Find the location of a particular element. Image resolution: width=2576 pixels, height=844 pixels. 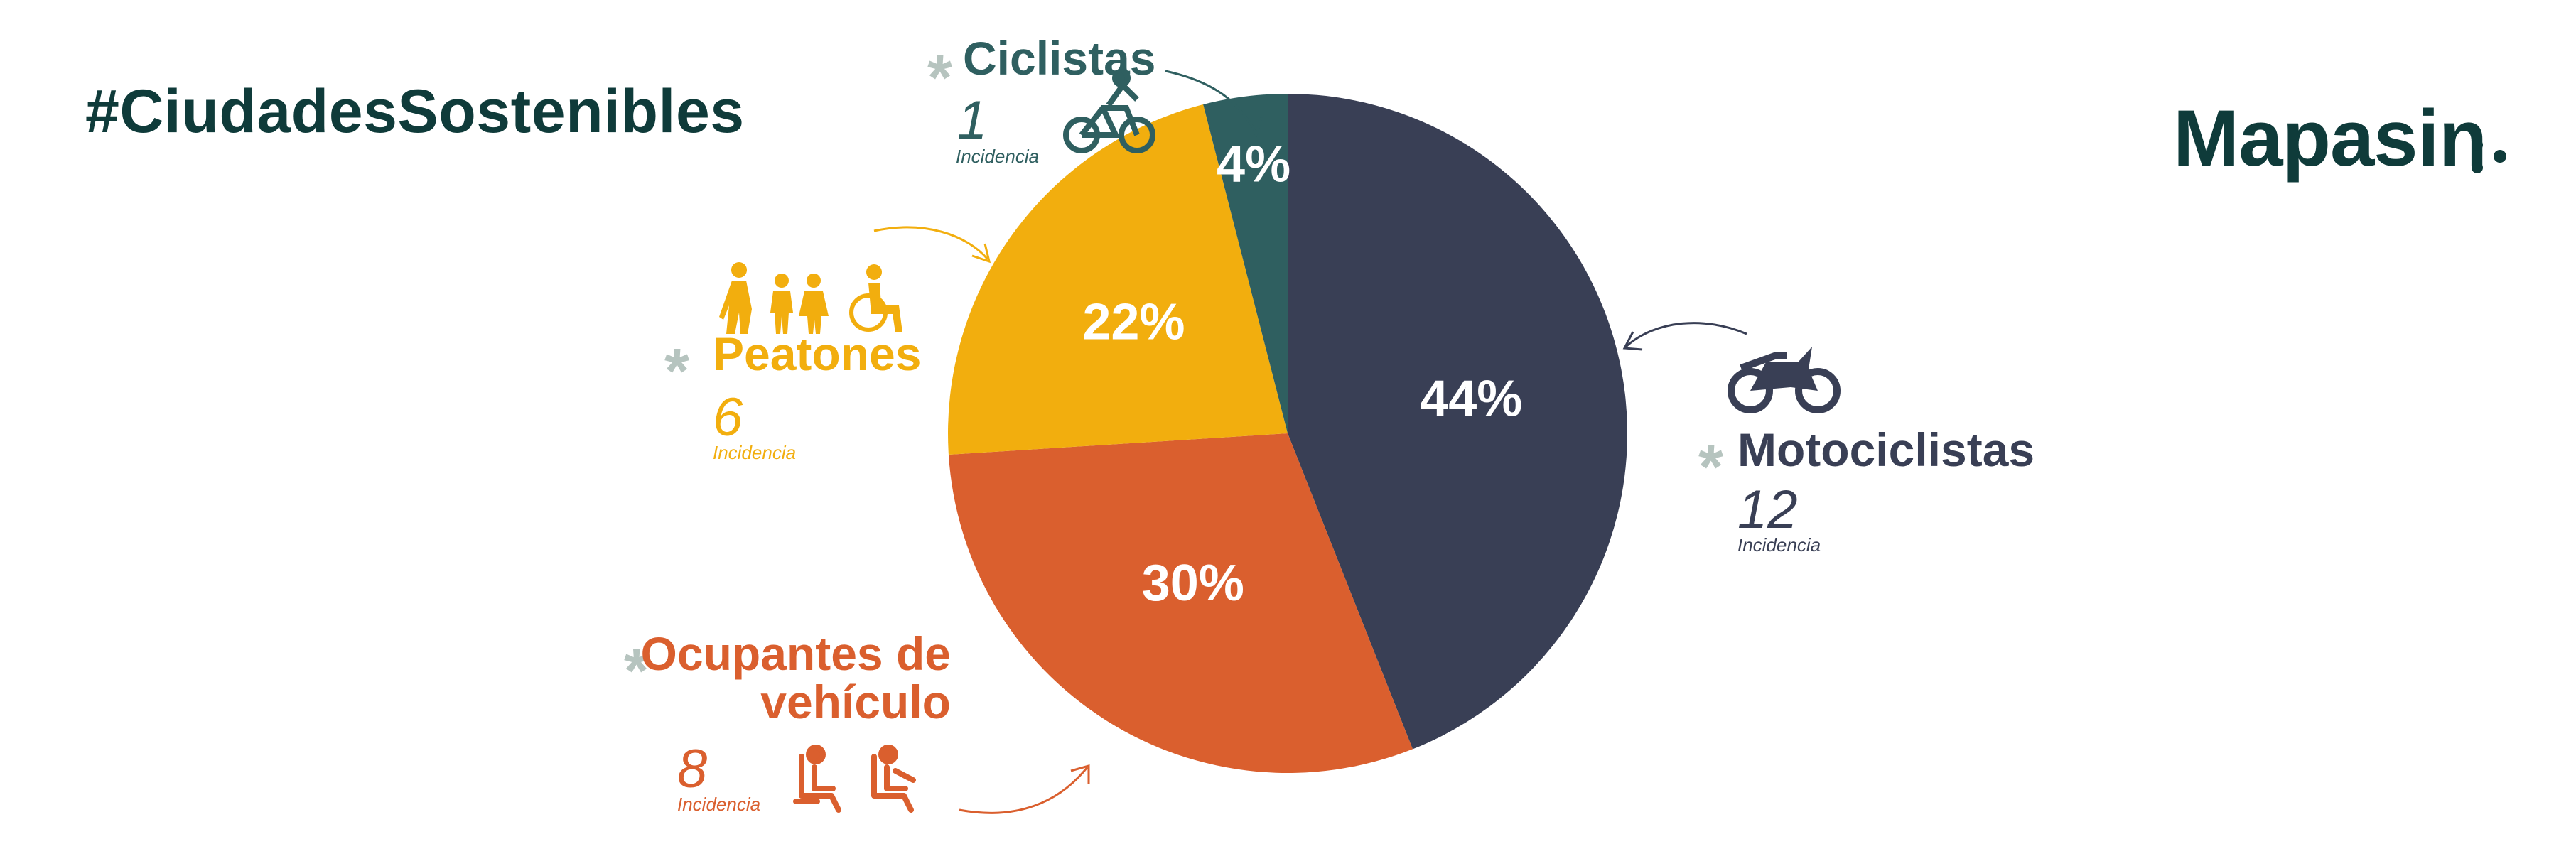

star-motociclistas-icon: * is located at coordinates (1711, 467).